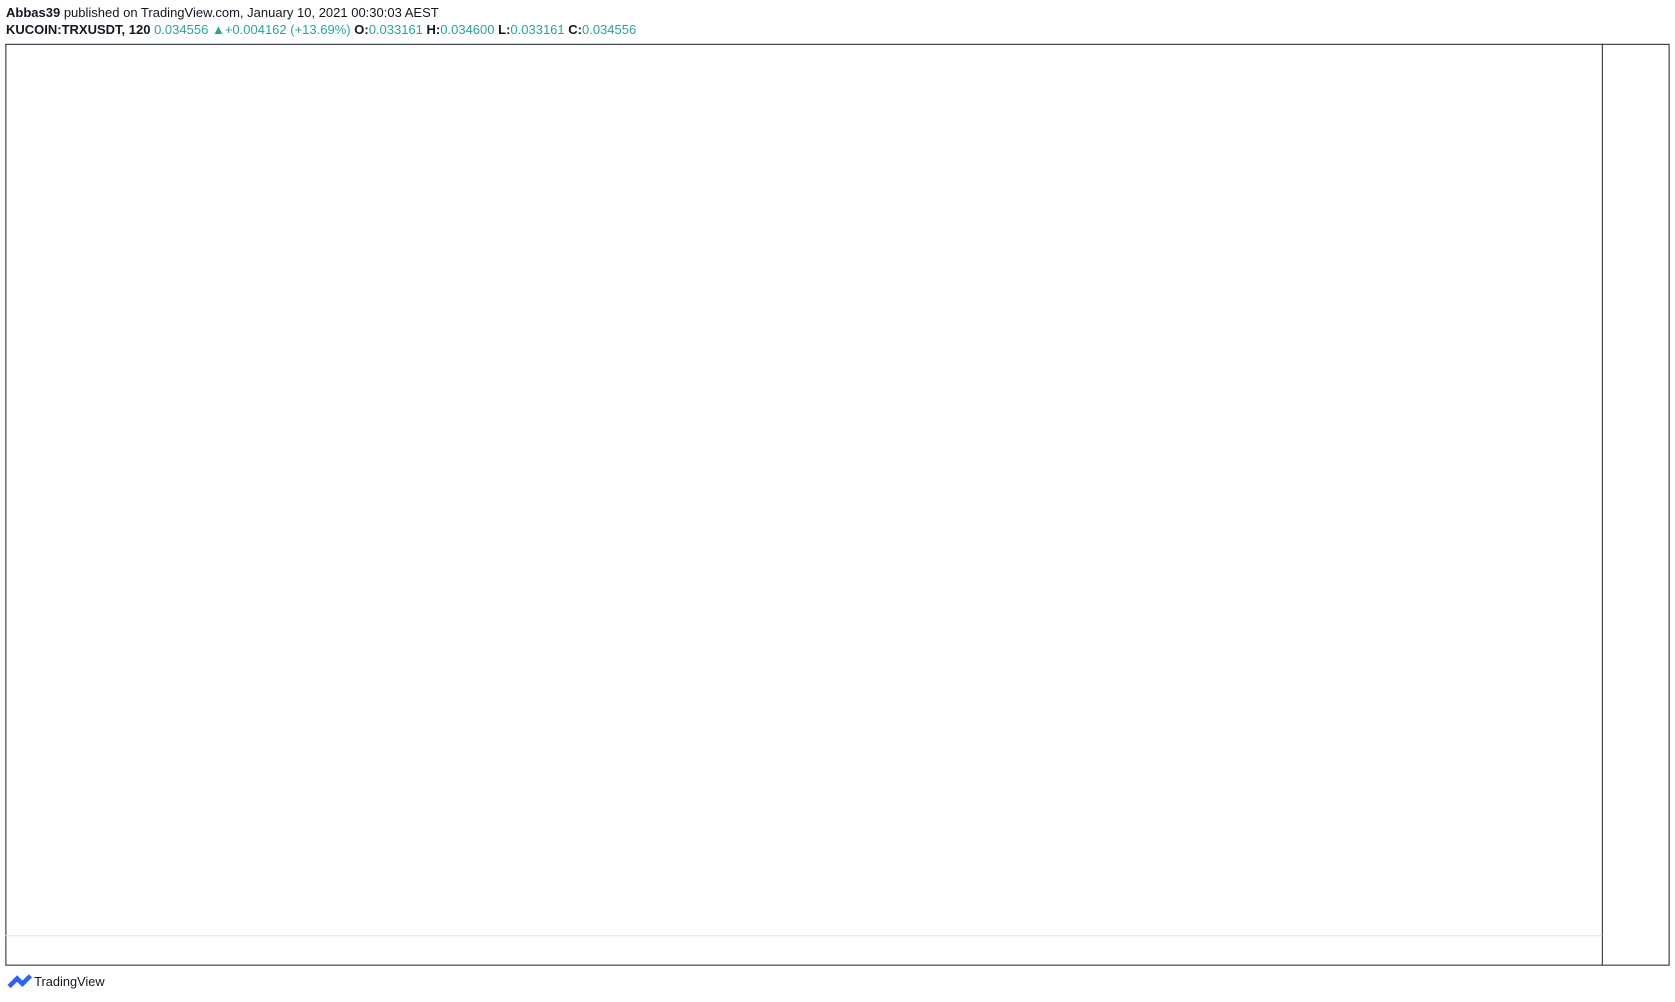  What do you see at coordinates (78, 29) in the screenshot?
I see `symbol: KUCOIN:TRXUSDT, 120` at bounding box center [78, 29].